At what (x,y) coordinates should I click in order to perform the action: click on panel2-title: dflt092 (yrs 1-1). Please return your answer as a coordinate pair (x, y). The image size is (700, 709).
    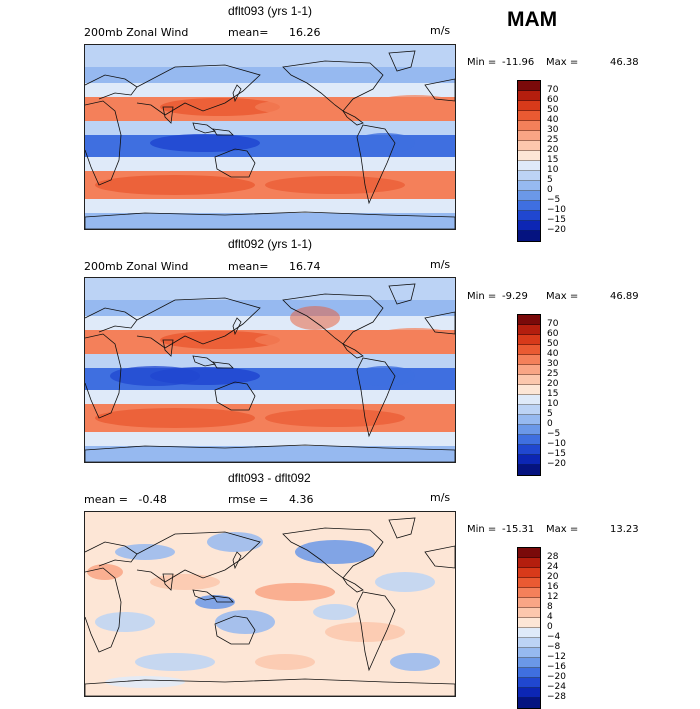
    Looking at the image, I should click on (270, 244).